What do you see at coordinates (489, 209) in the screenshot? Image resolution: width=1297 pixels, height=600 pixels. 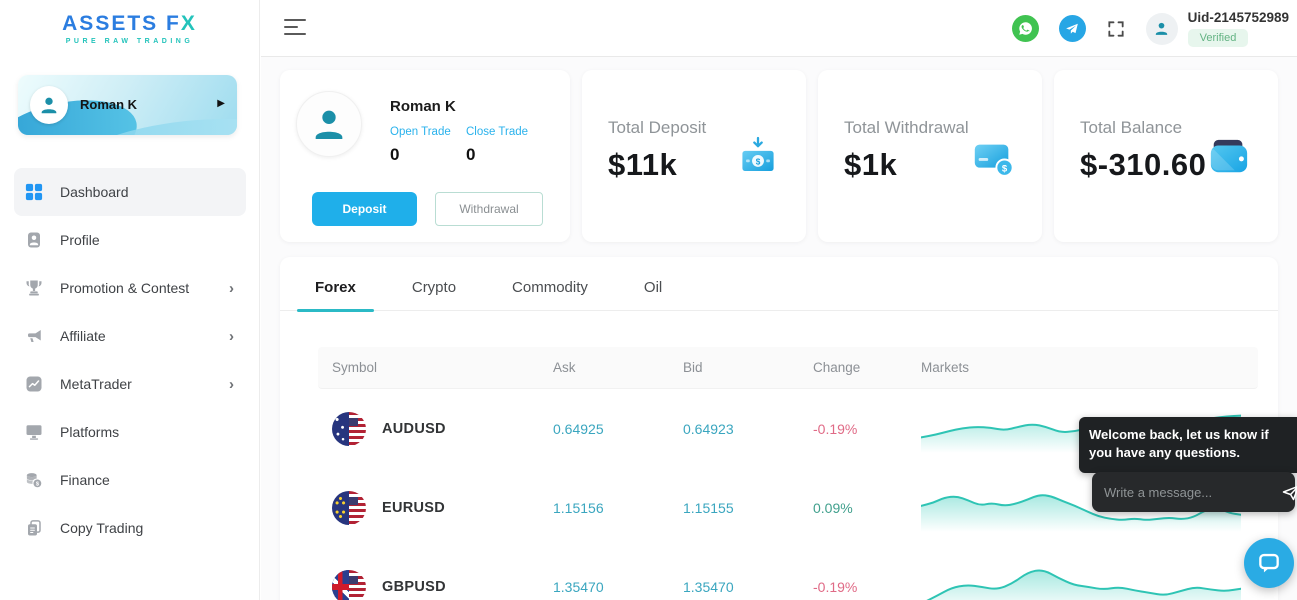 I see `withdrawal-button: Withdrawal` at bounding box center [489, 209].